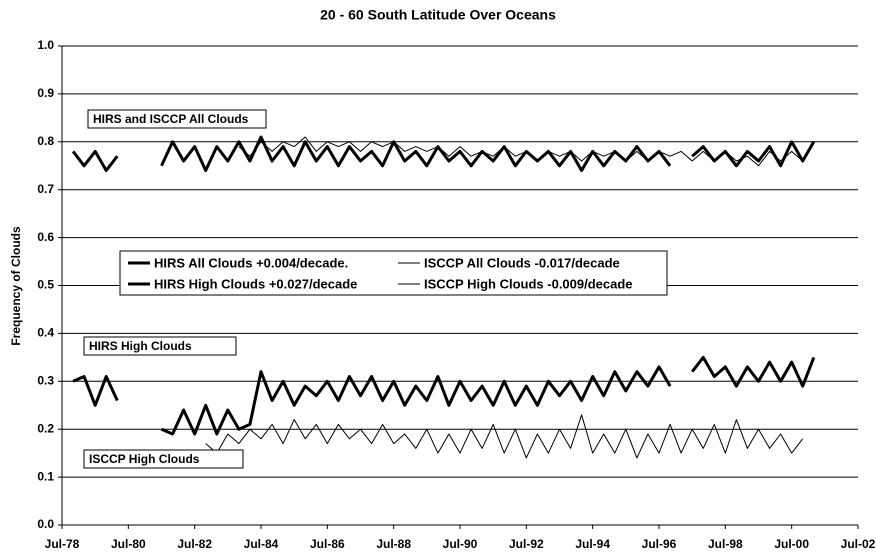 The height and width of the screenshot is (557, 876). I want to click on y-tick-label: 0.4, so click(45, 333).